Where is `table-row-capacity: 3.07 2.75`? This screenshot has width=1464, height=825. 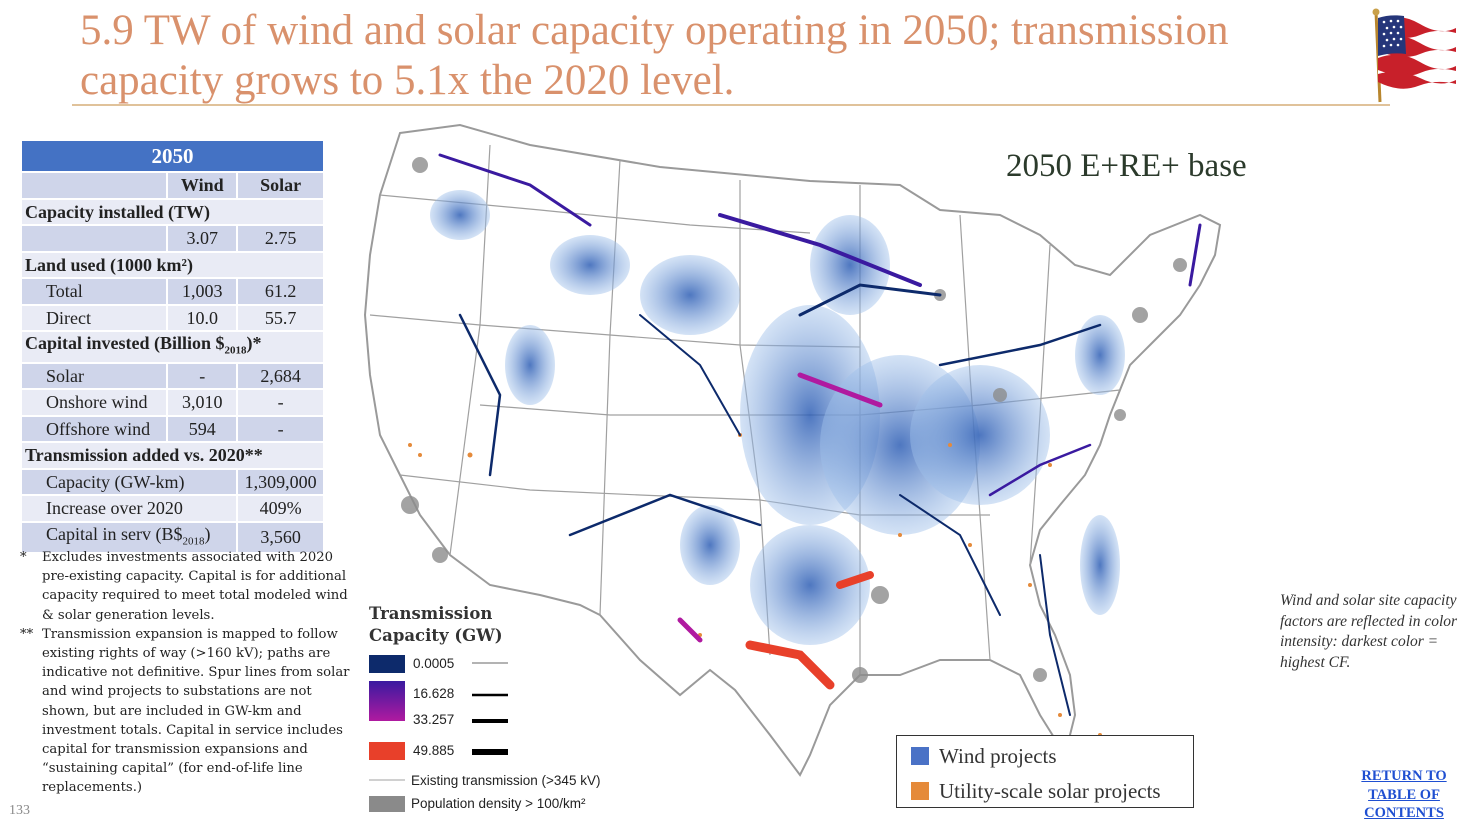
table-row-capacity: 3.07 2.75 is located at coordinates (172, 238).